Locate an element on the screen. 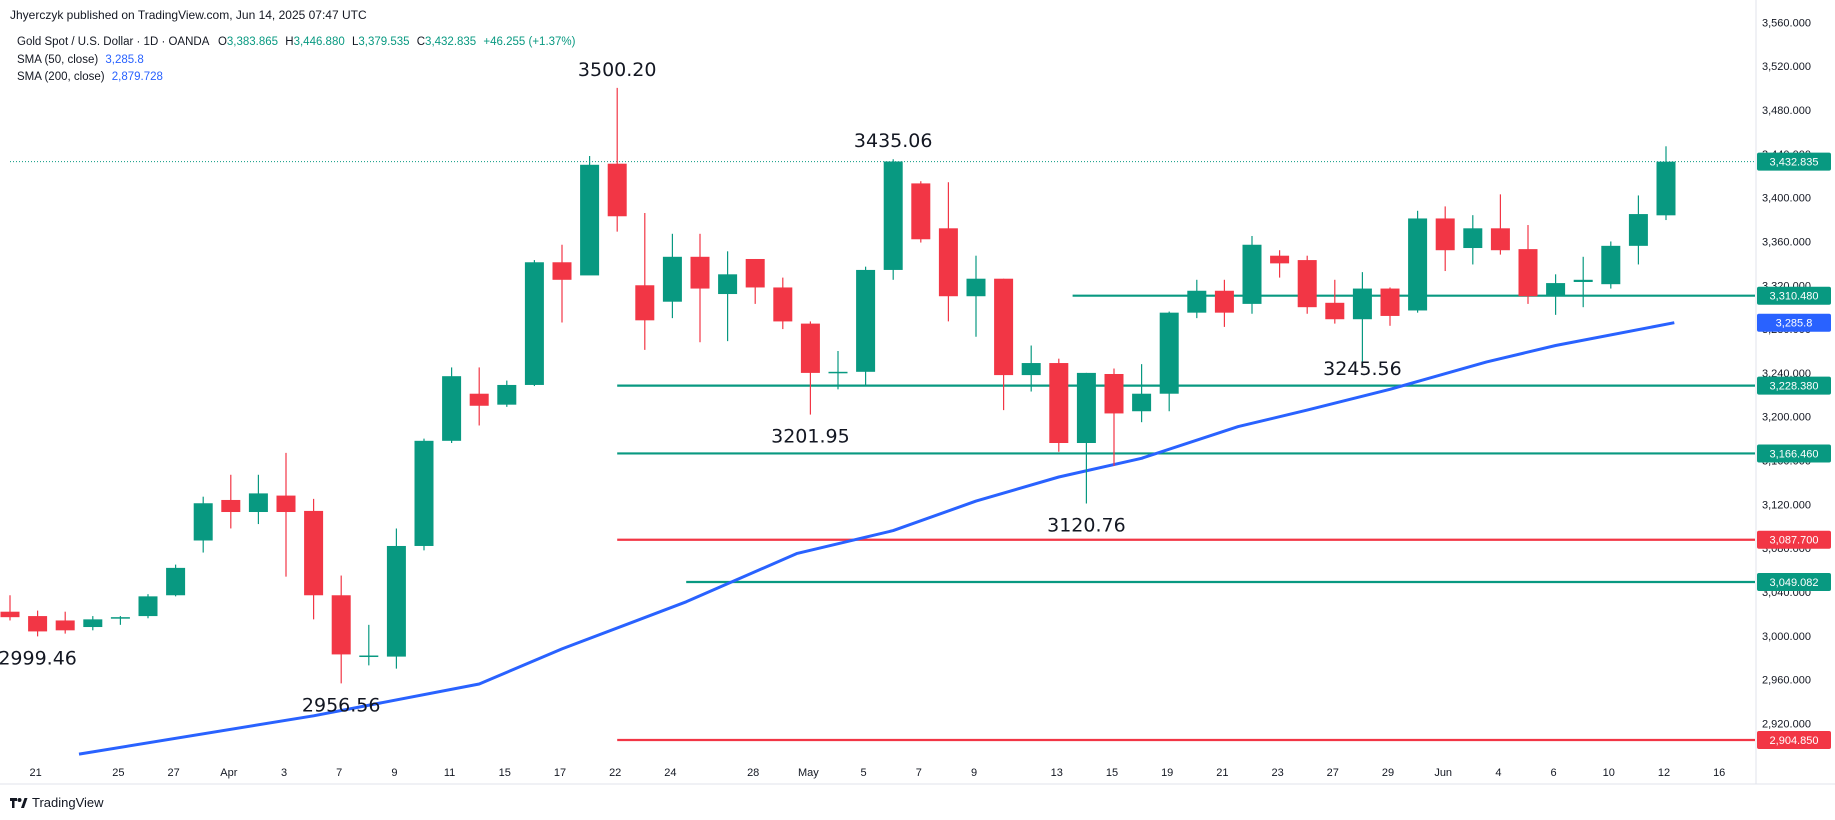  price-annotation: 2956.56 is located at coordinates (341, 705).